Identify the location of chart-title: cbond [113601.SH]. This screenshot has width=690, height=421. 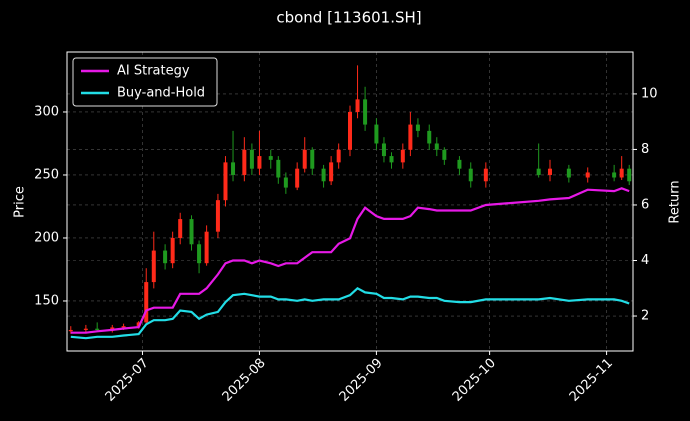
(348, 18).